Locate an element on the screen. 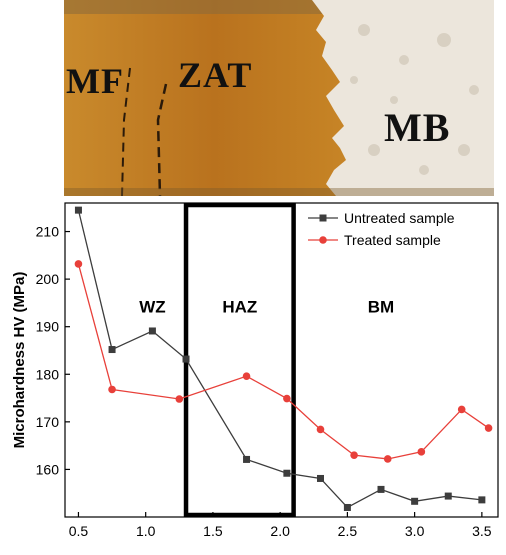 This screenshot has width=506, height=555. x-tick-label: 3.0 is located at coordinates (415, 531).